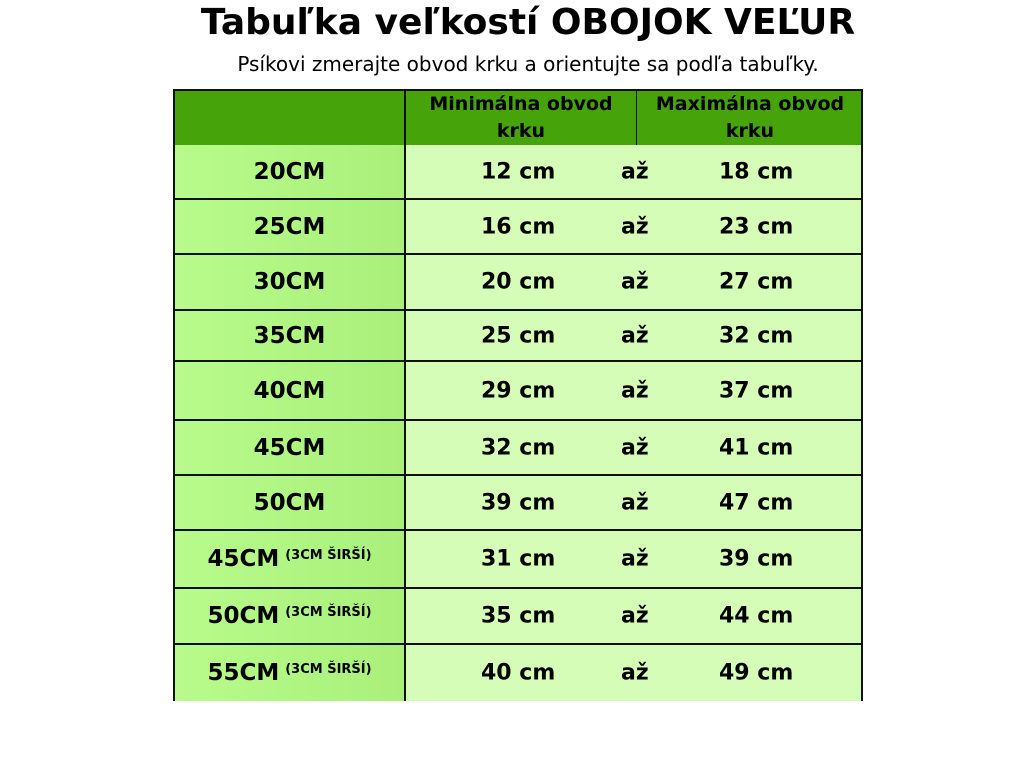  I want to click on size-cell: 55CM (3CM ŠIRŠÍ), so click(290, 673).